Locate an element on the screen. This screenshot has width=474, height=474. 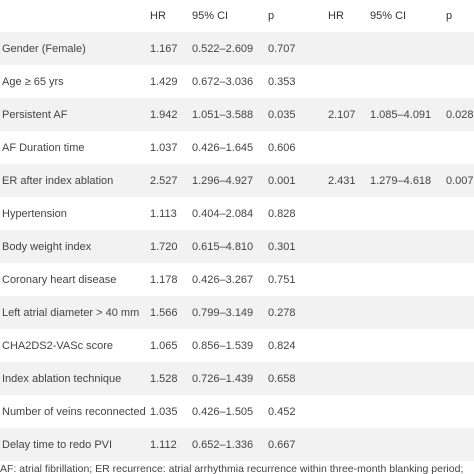
cell: 0.007 is located at coordinates (459, 180).